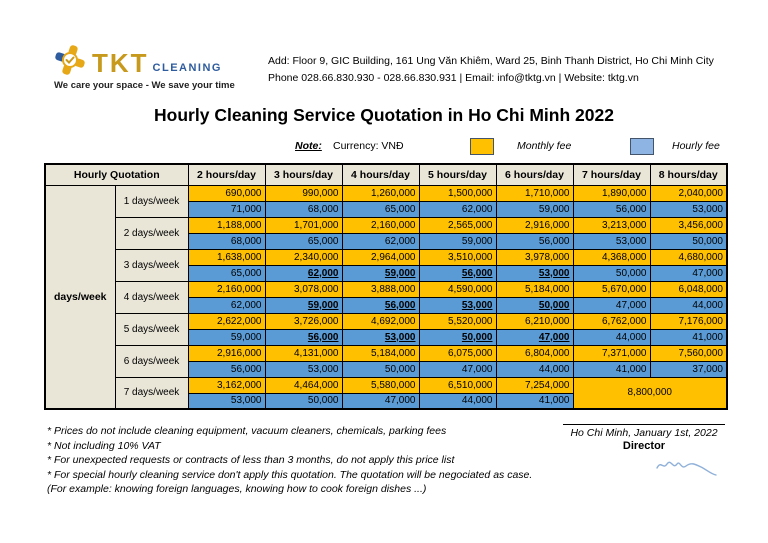 The image size is (768, 543). Describe the element at coordinates (688, 289) in the screenshot. I see `monthly-fee-cell: 6,048,000` at that location.